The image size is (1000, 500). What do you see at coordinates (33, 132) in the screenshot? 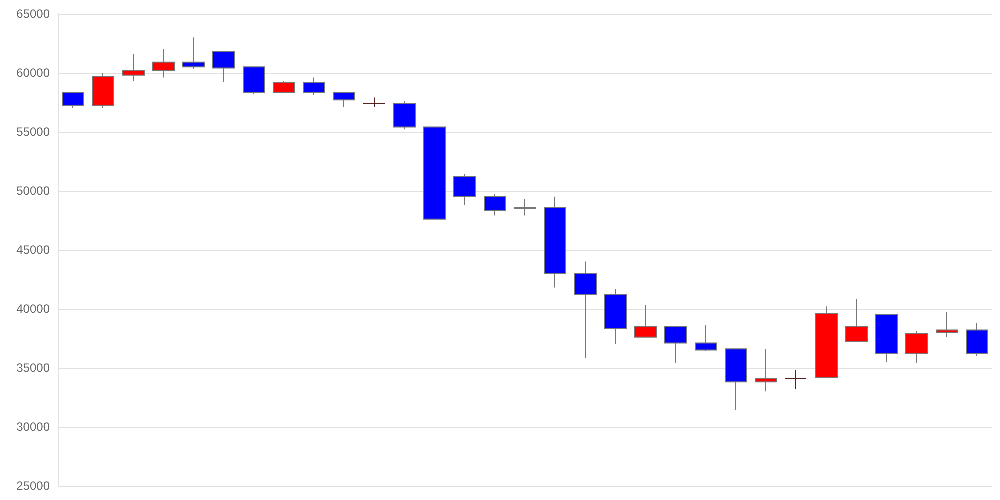
I see `y-tick-label: 55000` at bounding box center [33, 132].